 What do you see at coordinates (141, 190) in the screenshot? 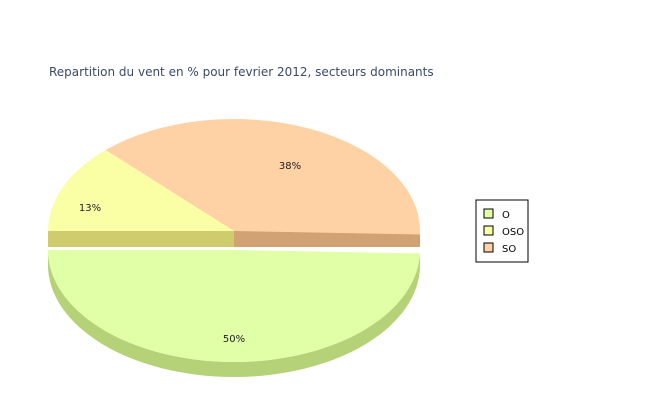
I see `slice-oso` at bounding box center [141, 190].